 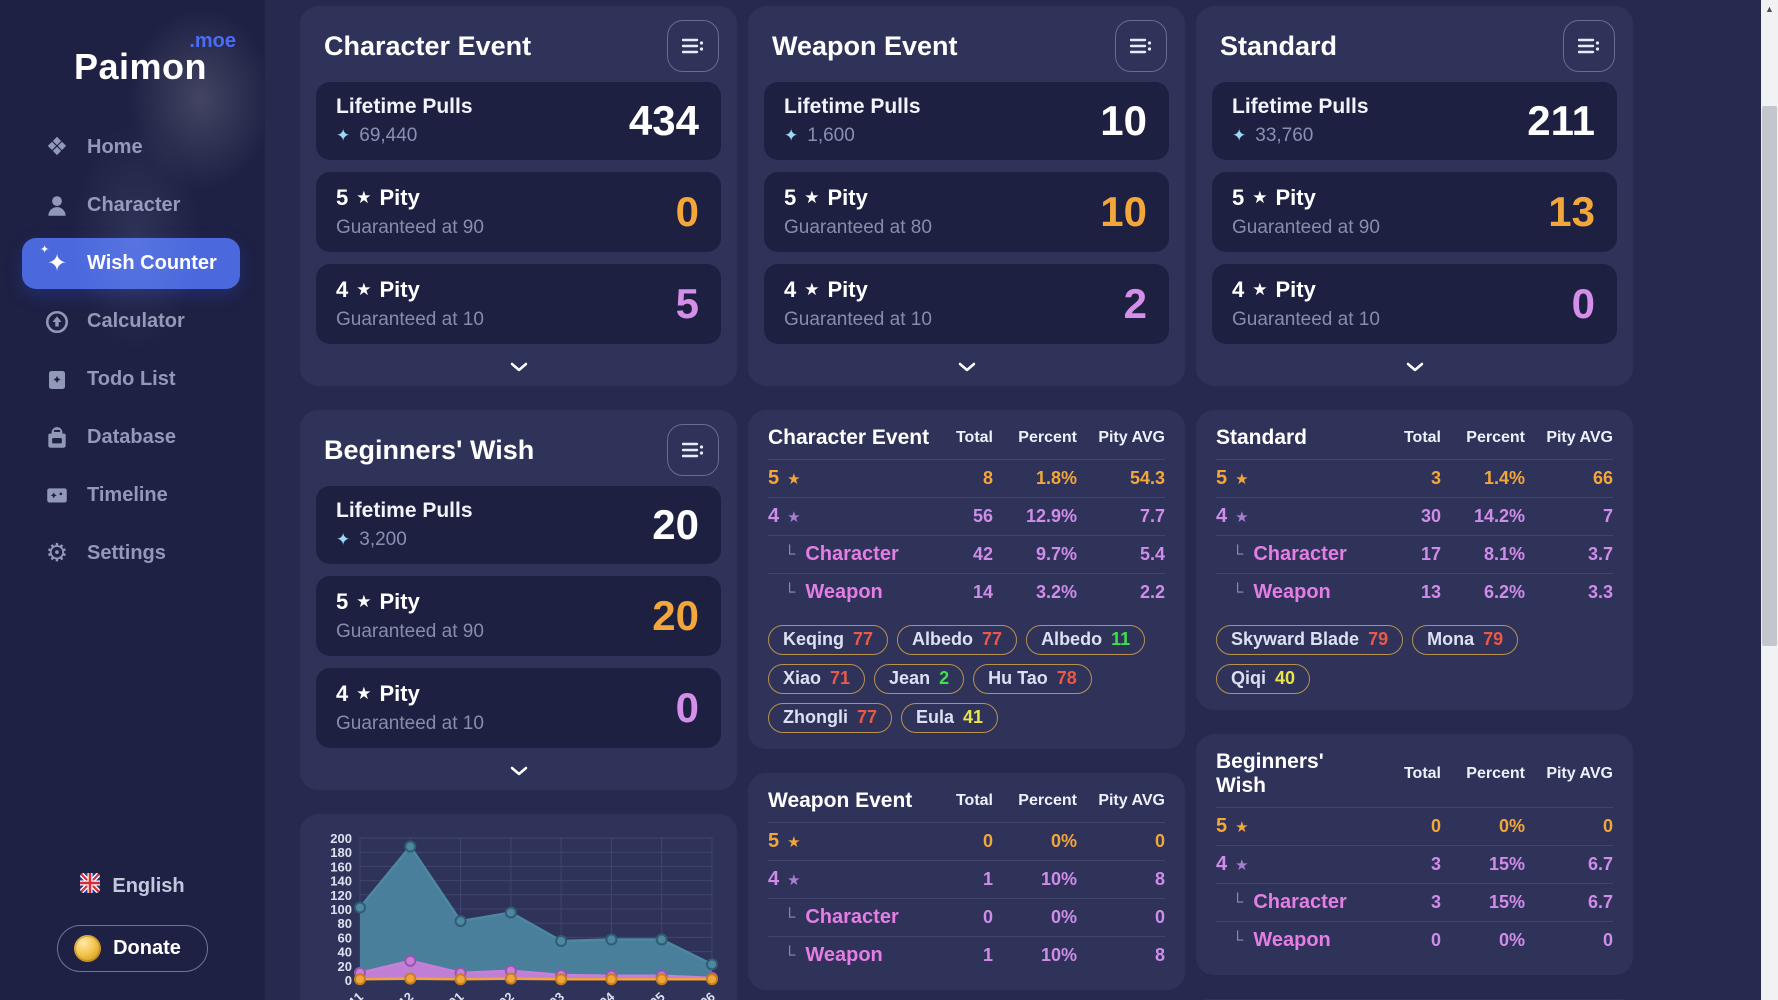 What do you see at coordinates (134, 205) in the screenshot?
I see `sidebar-item-label: Character` at bounding box center [134, 205].